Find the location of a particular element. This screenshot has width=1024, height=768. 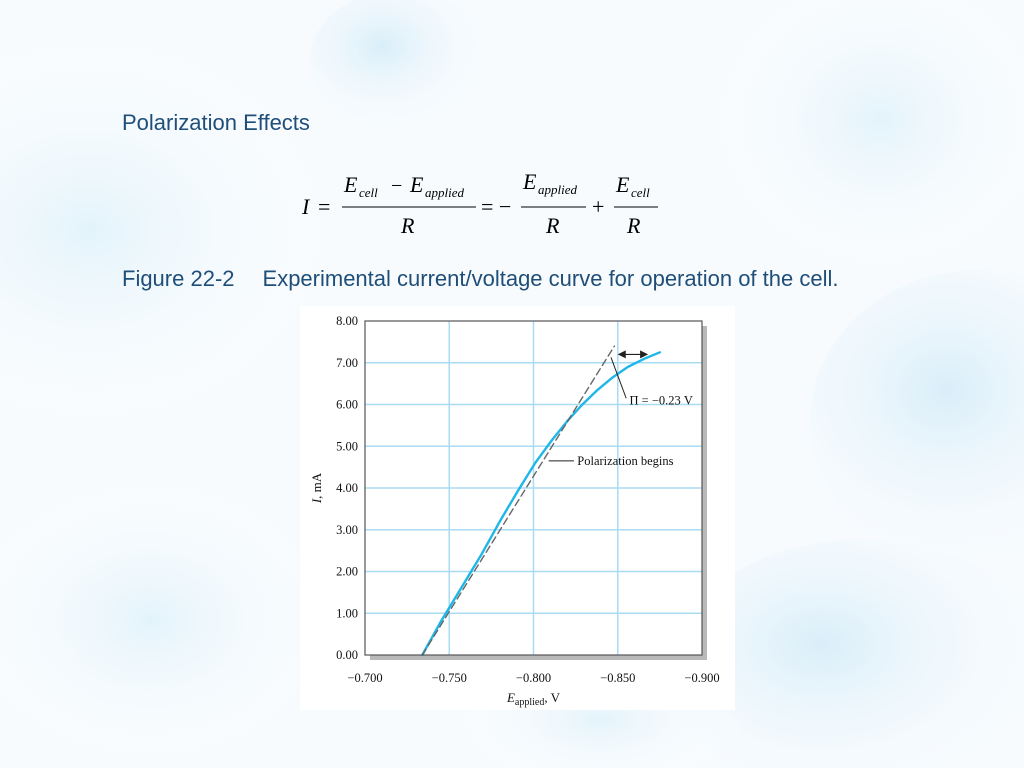

formula-equals-minus: = − is located at coordinates (496, 206).